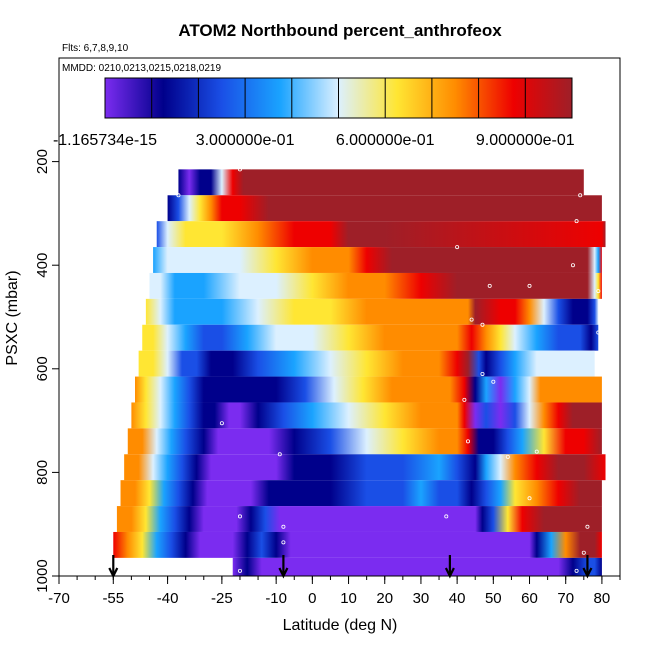 This screenshot has height=650, width=650. Describe the element at coordinates (384, 598) in the screenshot. I see `x-tick-label: 20` at that location.